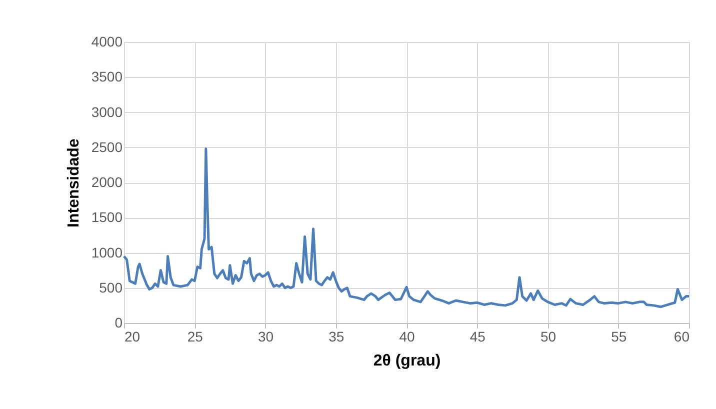  Describe the element at coordinates (548, 336) in the screenshot. I see `x-tick-label: 50` at that location.